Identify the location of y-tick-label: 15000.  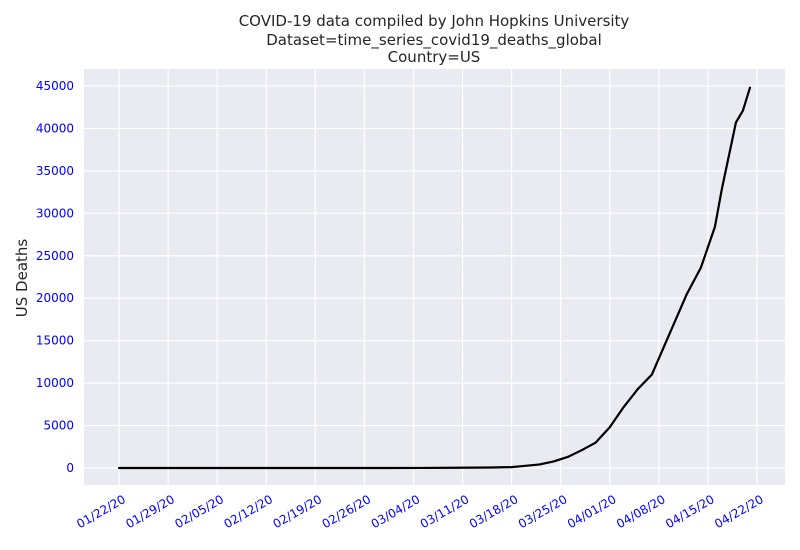
(55, 341).